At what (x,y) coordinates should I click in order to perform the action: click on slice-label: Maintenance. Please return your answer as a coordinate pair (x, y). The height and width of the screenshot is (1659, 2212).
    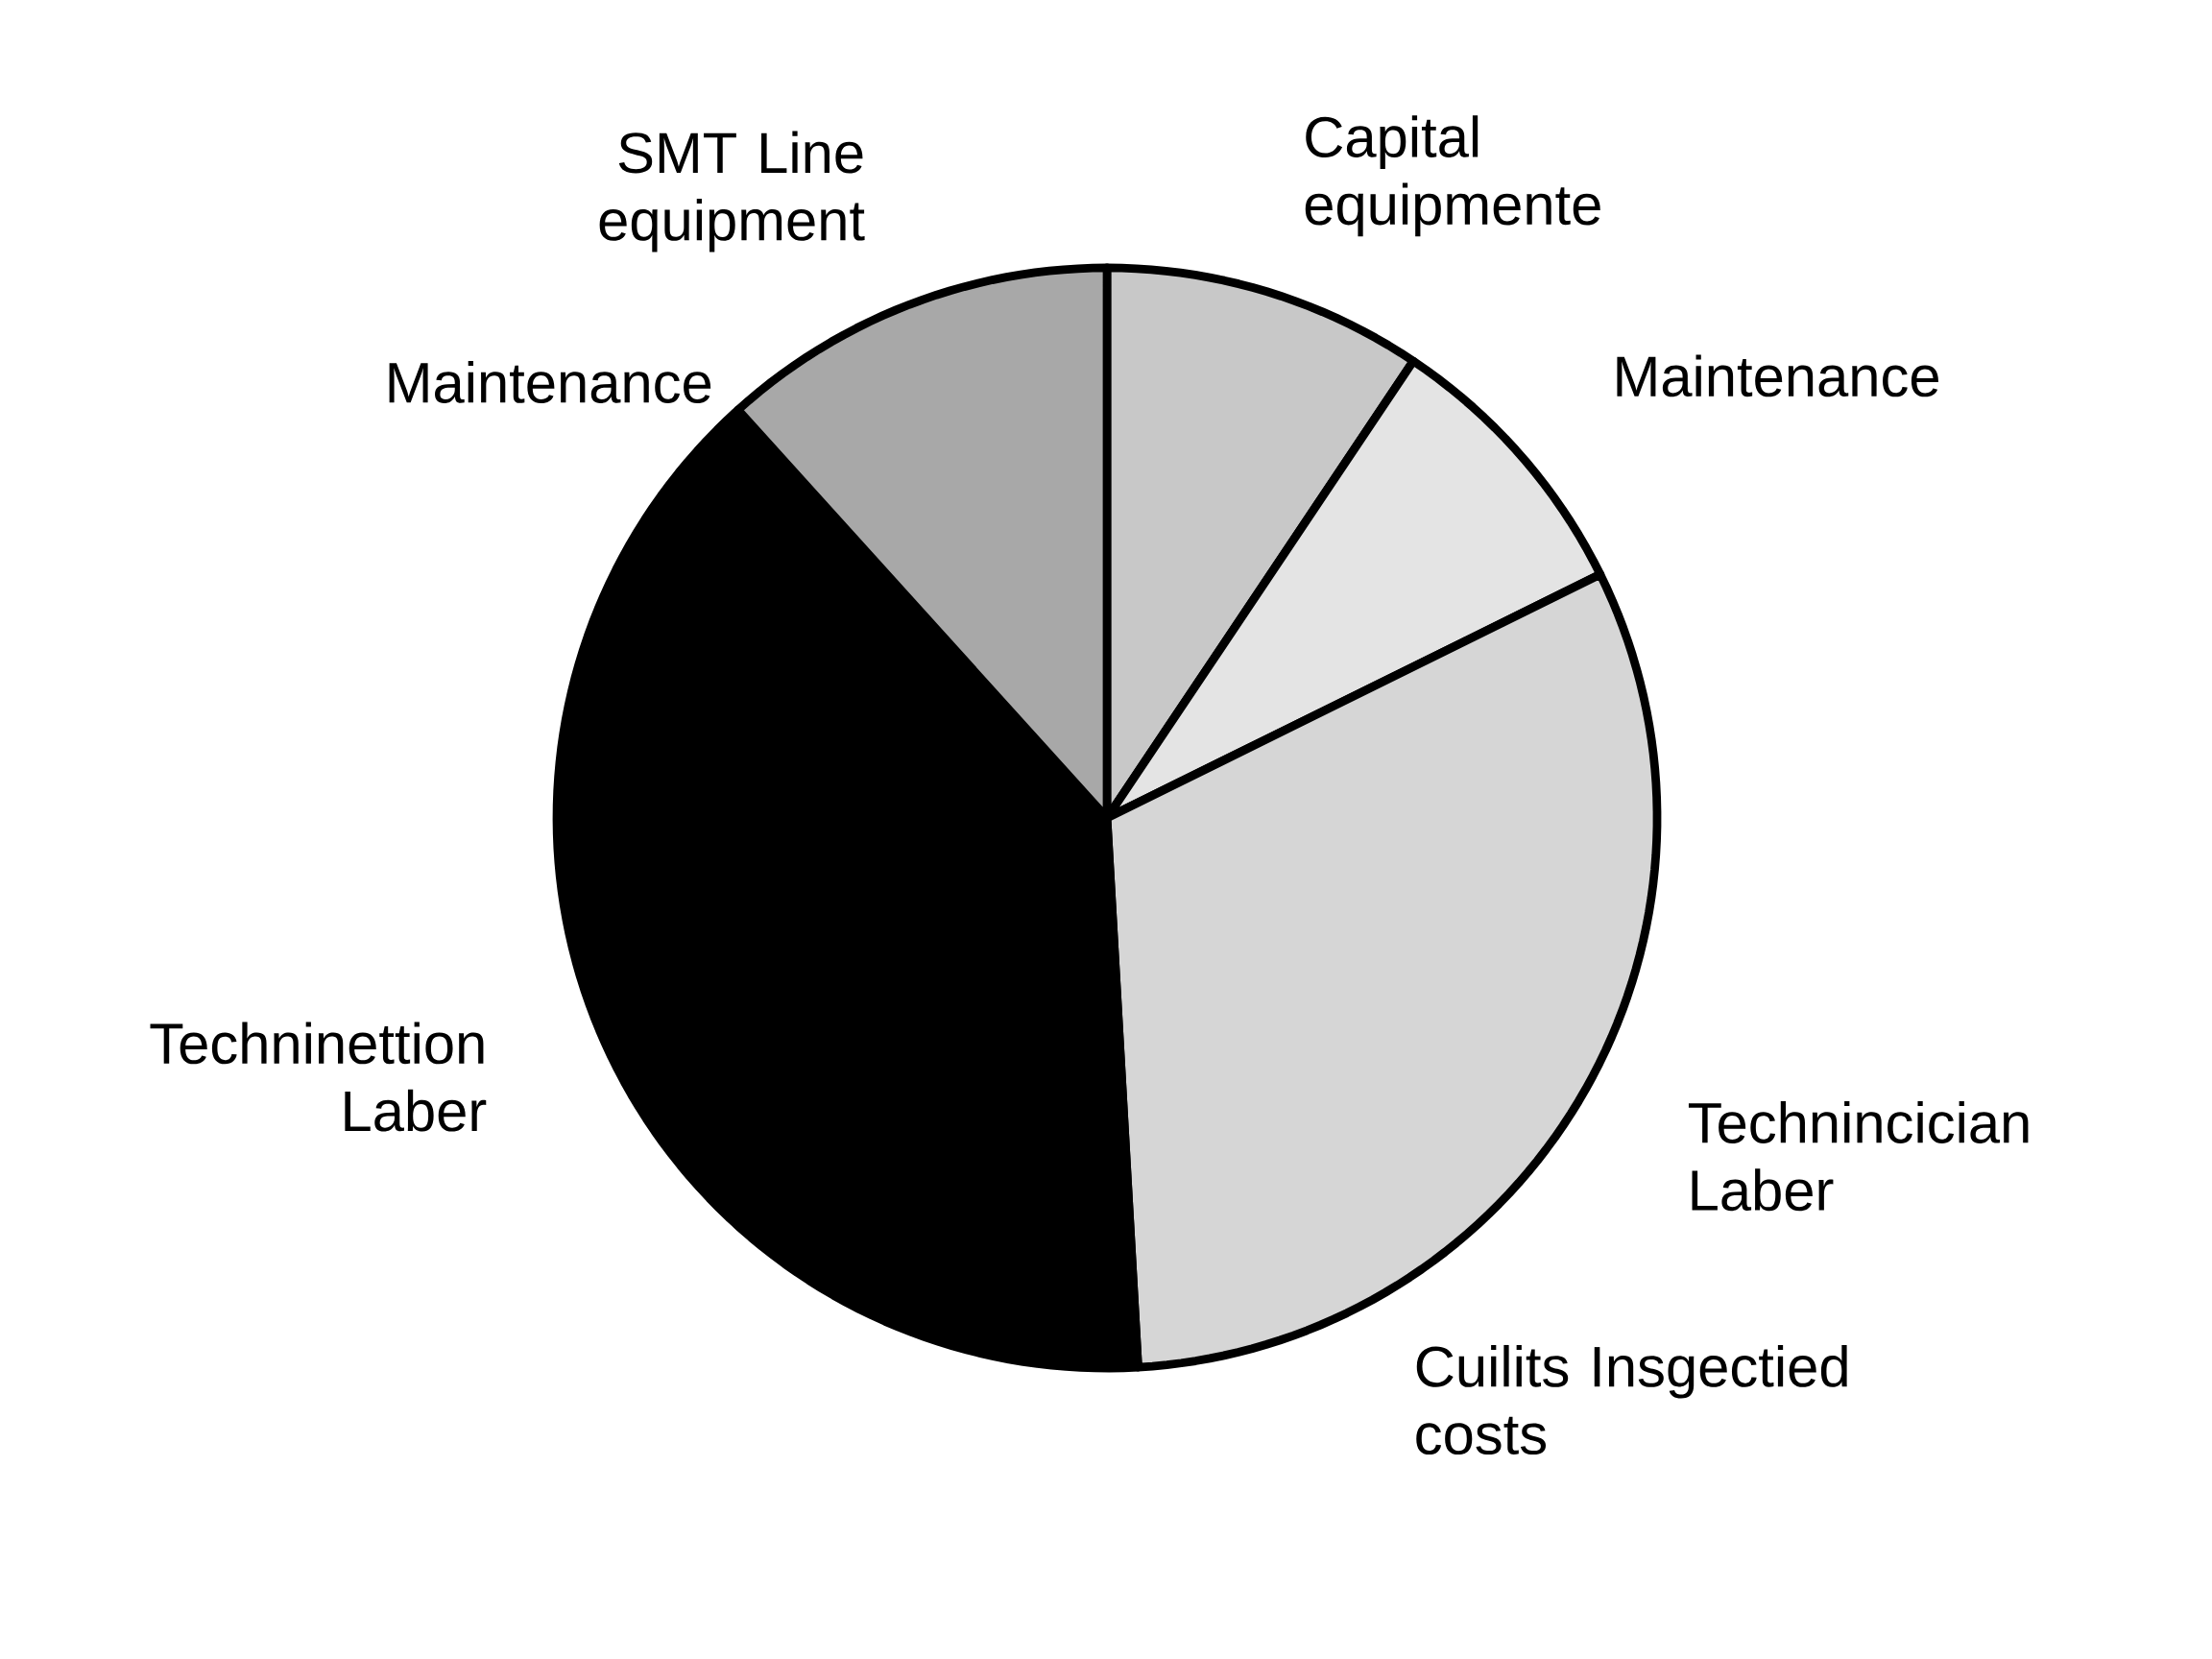
    Looking at the image, I should click on (1777, 375).